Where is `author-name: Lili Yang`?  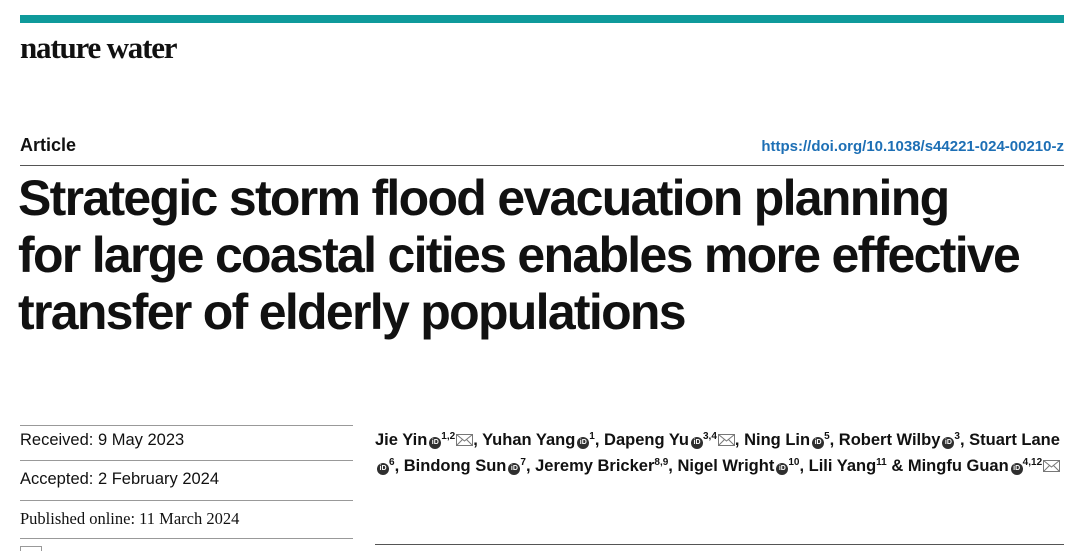
author-name: Lili Yang is located at coordinates (842, 466).